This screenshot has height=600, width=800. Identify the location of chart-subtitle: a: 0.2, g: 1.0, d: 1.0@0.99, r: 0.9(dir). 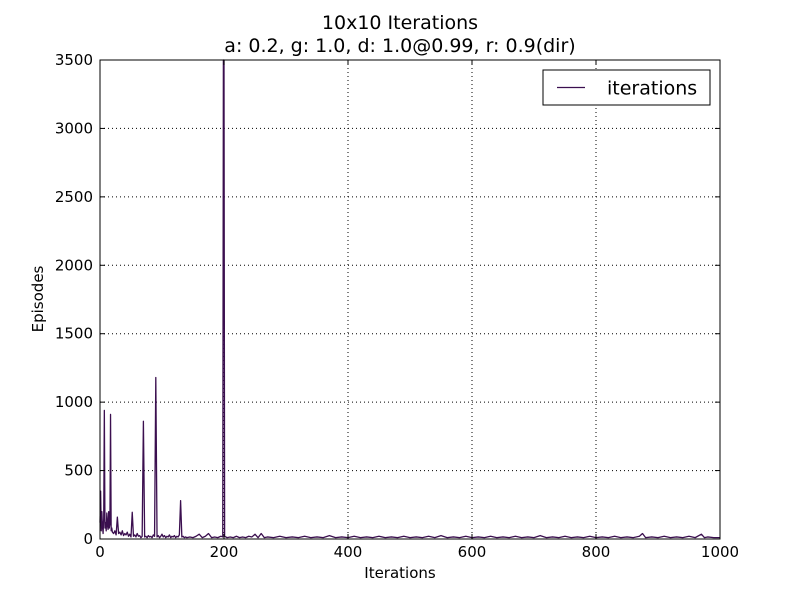
(400, 46).